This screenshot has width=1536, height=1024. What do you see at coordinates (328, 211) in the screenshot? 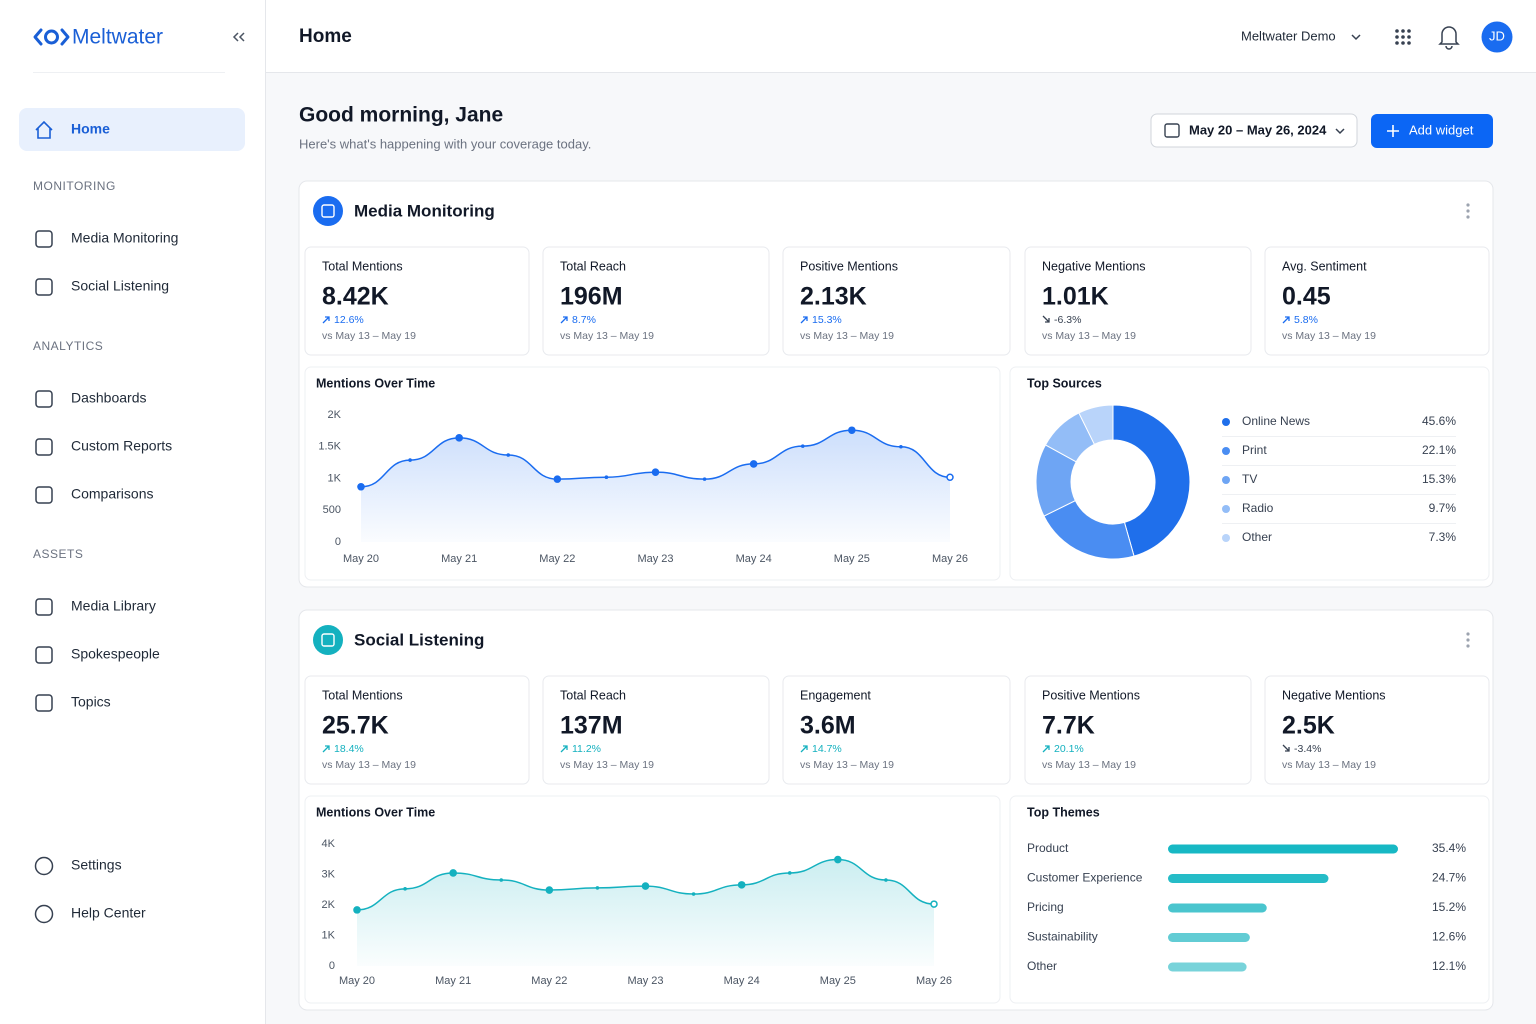
I see `panel-icon-glyph` at bounding box center [328, 211].